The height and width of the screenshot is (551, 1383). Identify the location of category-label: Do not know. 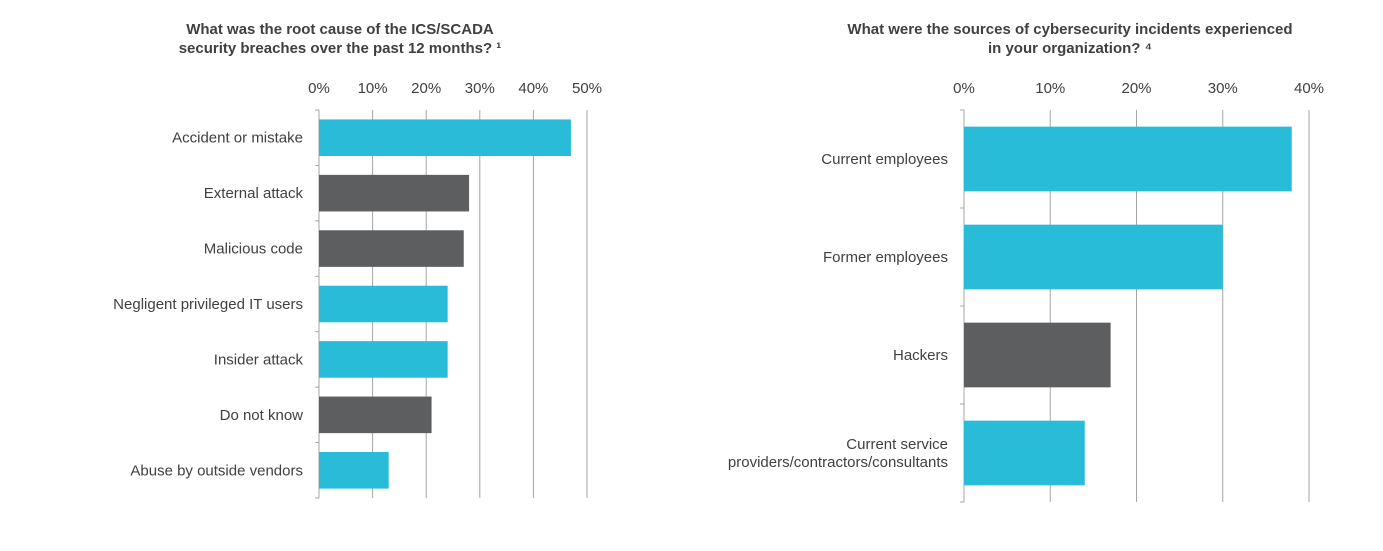
(262, 415).